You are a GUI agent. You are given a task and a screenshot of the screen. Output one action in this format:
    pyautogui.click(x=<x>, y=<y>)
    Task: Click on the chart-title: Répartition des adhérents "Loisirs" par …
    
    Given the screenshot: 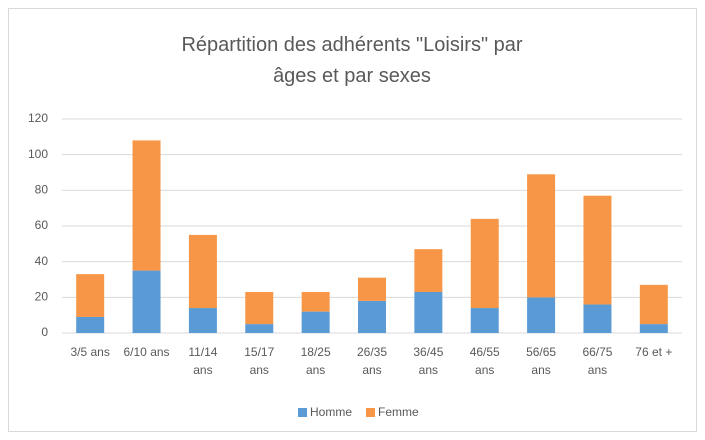 What is the action you would take?
    pyautogui.click(x=352, y=60)
    